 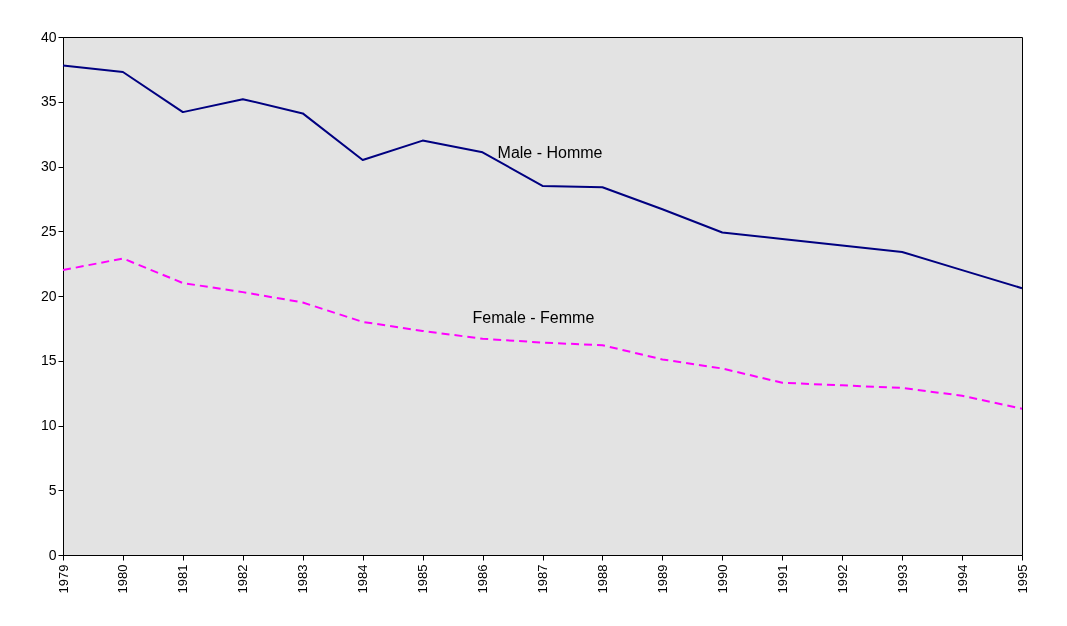 What do you see at coordinates (962, 579) in the screenshot?
I see `x-tick-label: 1994` at bounding box center [962, 579].